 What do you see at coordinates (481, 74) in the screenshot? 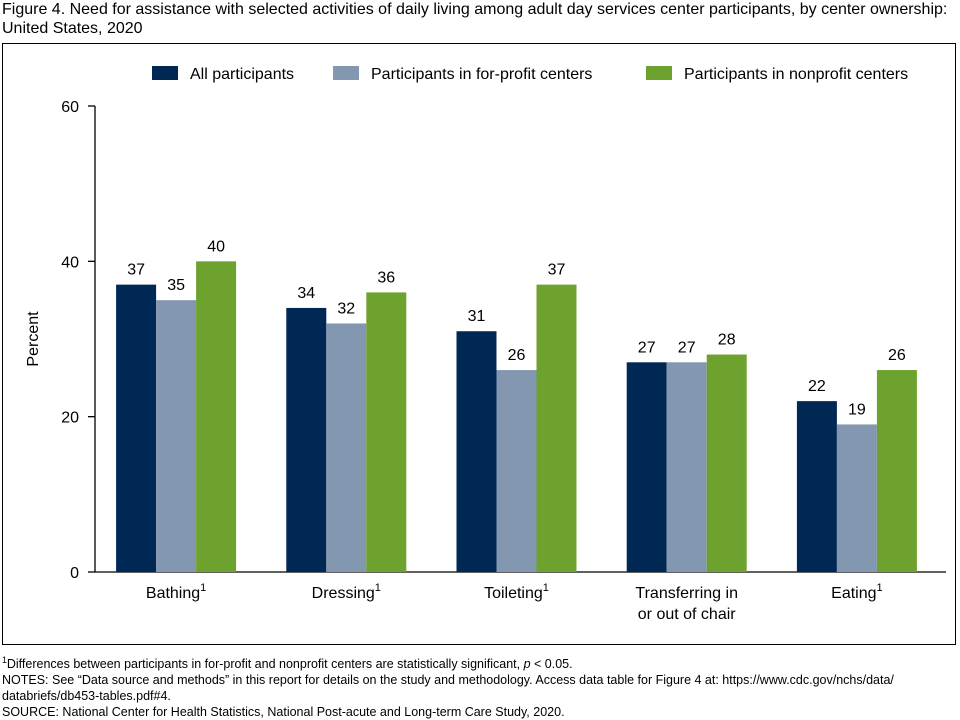
I see `legend-label-forprofit: Participants in for-profit centers` at bounding box center [481, 74].